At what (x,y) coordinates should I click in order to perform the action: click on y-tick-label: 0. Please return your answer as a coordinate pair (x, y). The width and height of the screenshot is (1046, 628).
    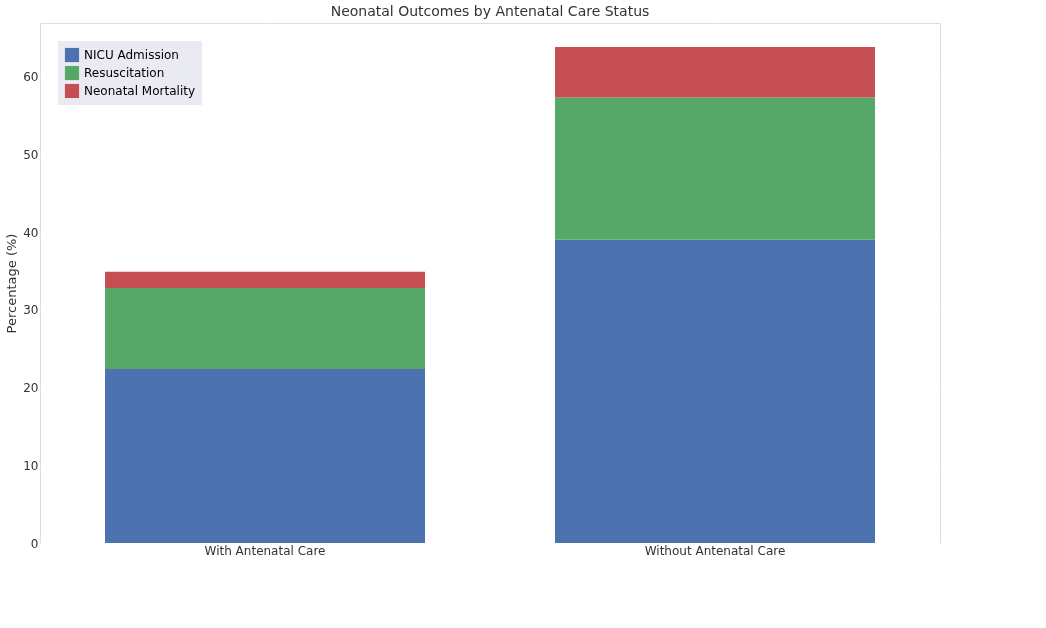
    Looking at the image, I should click on (34, 543).